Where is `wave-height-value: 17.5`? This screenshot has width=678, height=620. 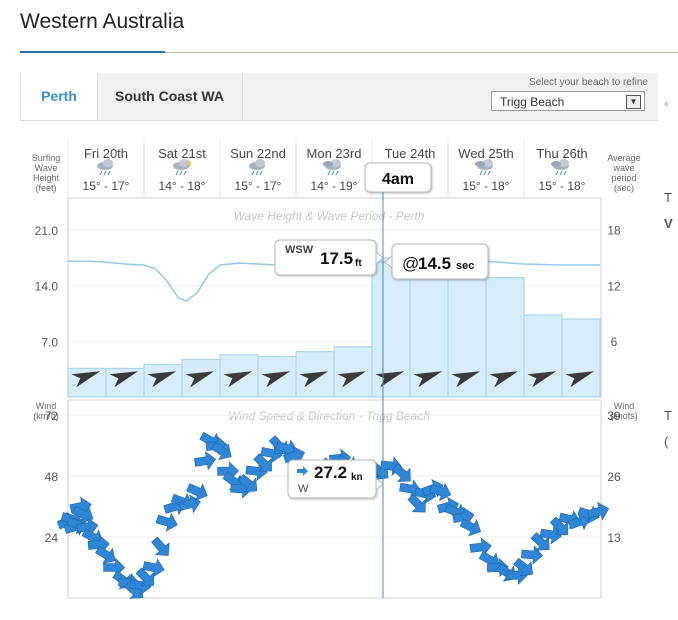
wave-height-value: 17.5 is located at coordinates (336, 258).